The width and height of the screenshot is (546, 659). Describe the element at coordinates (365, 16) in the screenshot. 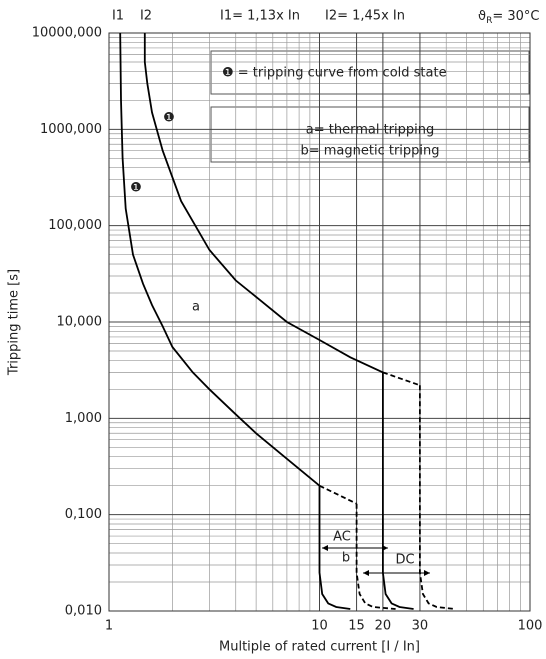

I see `header-label: I2= 1,45x In` at that location.